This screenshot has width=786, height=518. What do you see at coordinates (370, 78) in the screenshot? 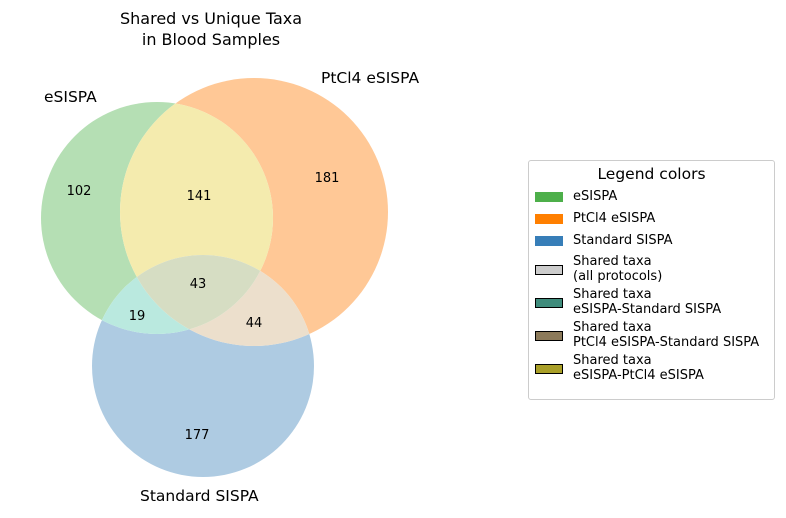
I see `set-label-ptcl4: PtCl4 eSISPA` at bounding box center [370, 78].